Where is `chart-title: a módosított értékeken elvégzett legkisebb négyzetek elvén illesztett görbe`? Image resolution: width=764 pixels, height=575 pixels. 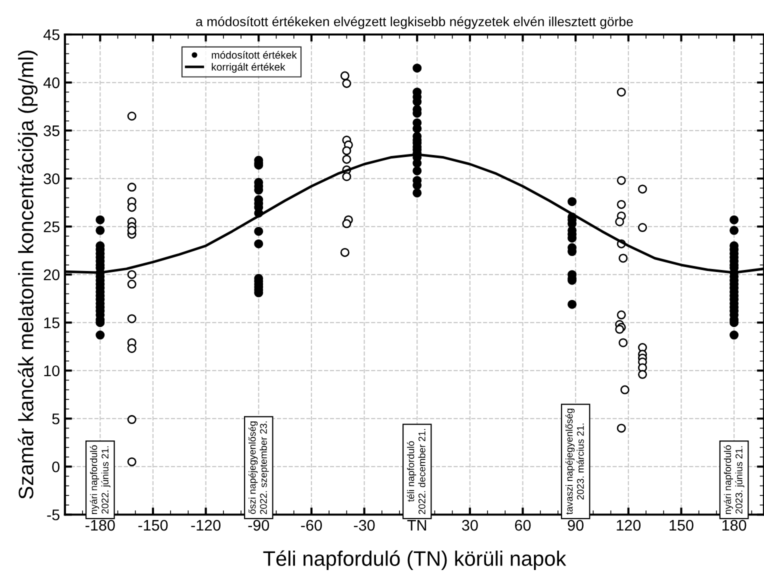 chart-title: a módosított értékeken elvégzett legkisebb négyzetek elvén illesztett görbe is located at coordinates (414, 22).